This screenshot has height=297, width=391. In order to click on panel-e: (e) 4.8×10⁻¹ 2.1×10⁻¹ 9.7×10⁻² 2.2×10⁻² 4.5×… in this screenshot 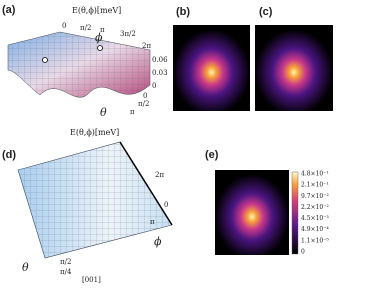, I will do `click(267, 202)`.